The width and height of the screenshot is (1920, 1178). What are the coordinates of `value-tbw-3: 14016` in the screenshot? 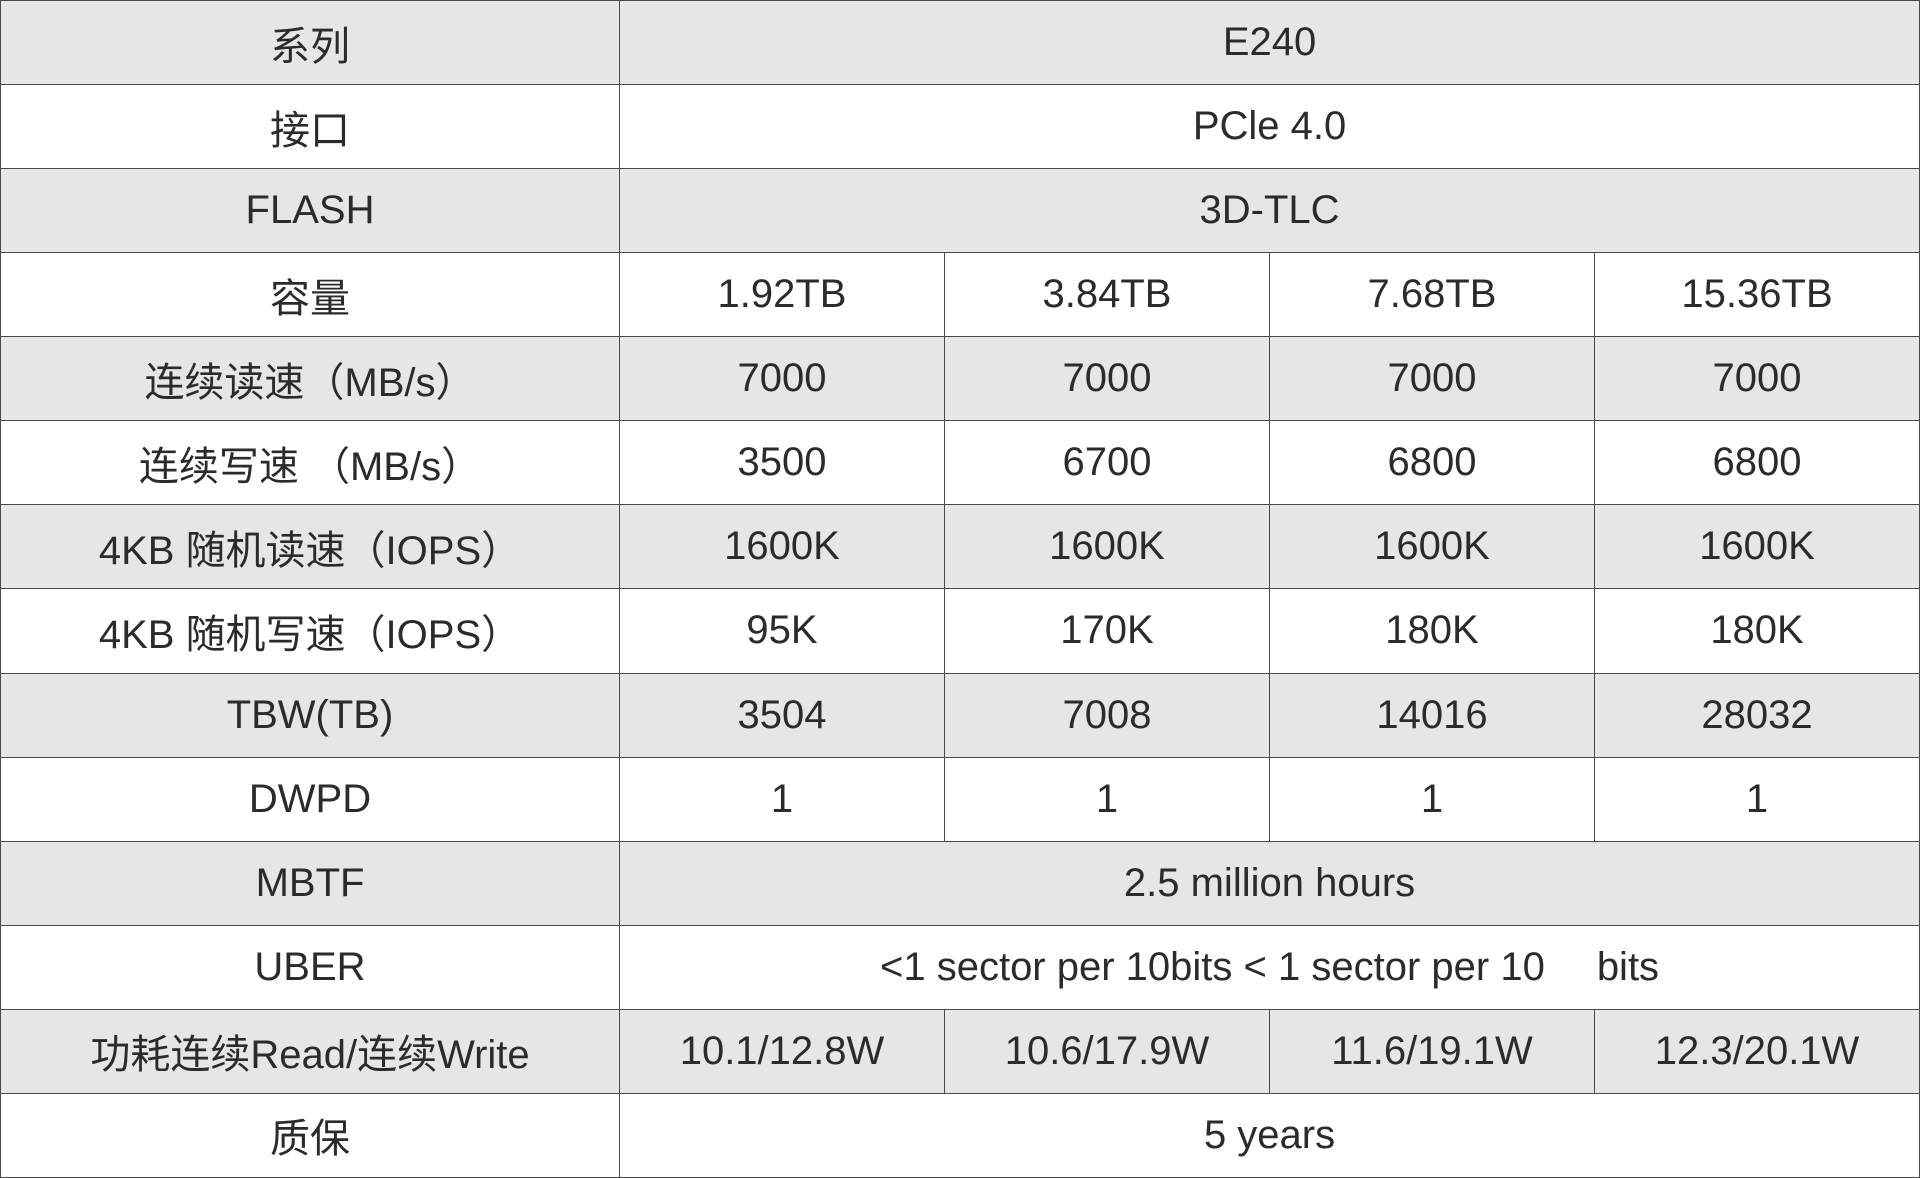 It's located at (1432, 715).